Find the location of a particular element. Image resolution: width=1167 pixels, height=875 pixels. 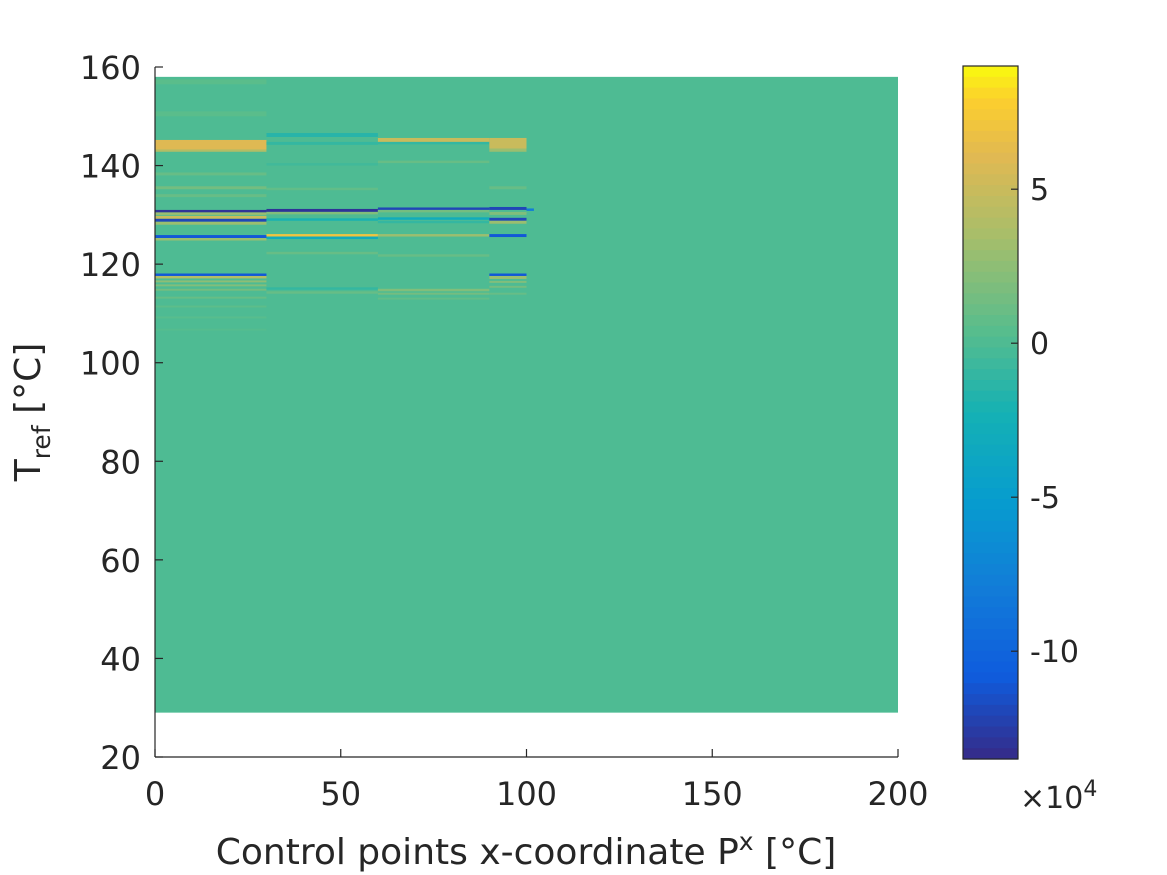

colorbar-tick-label: -5 is located at coordinates (1045, 498).